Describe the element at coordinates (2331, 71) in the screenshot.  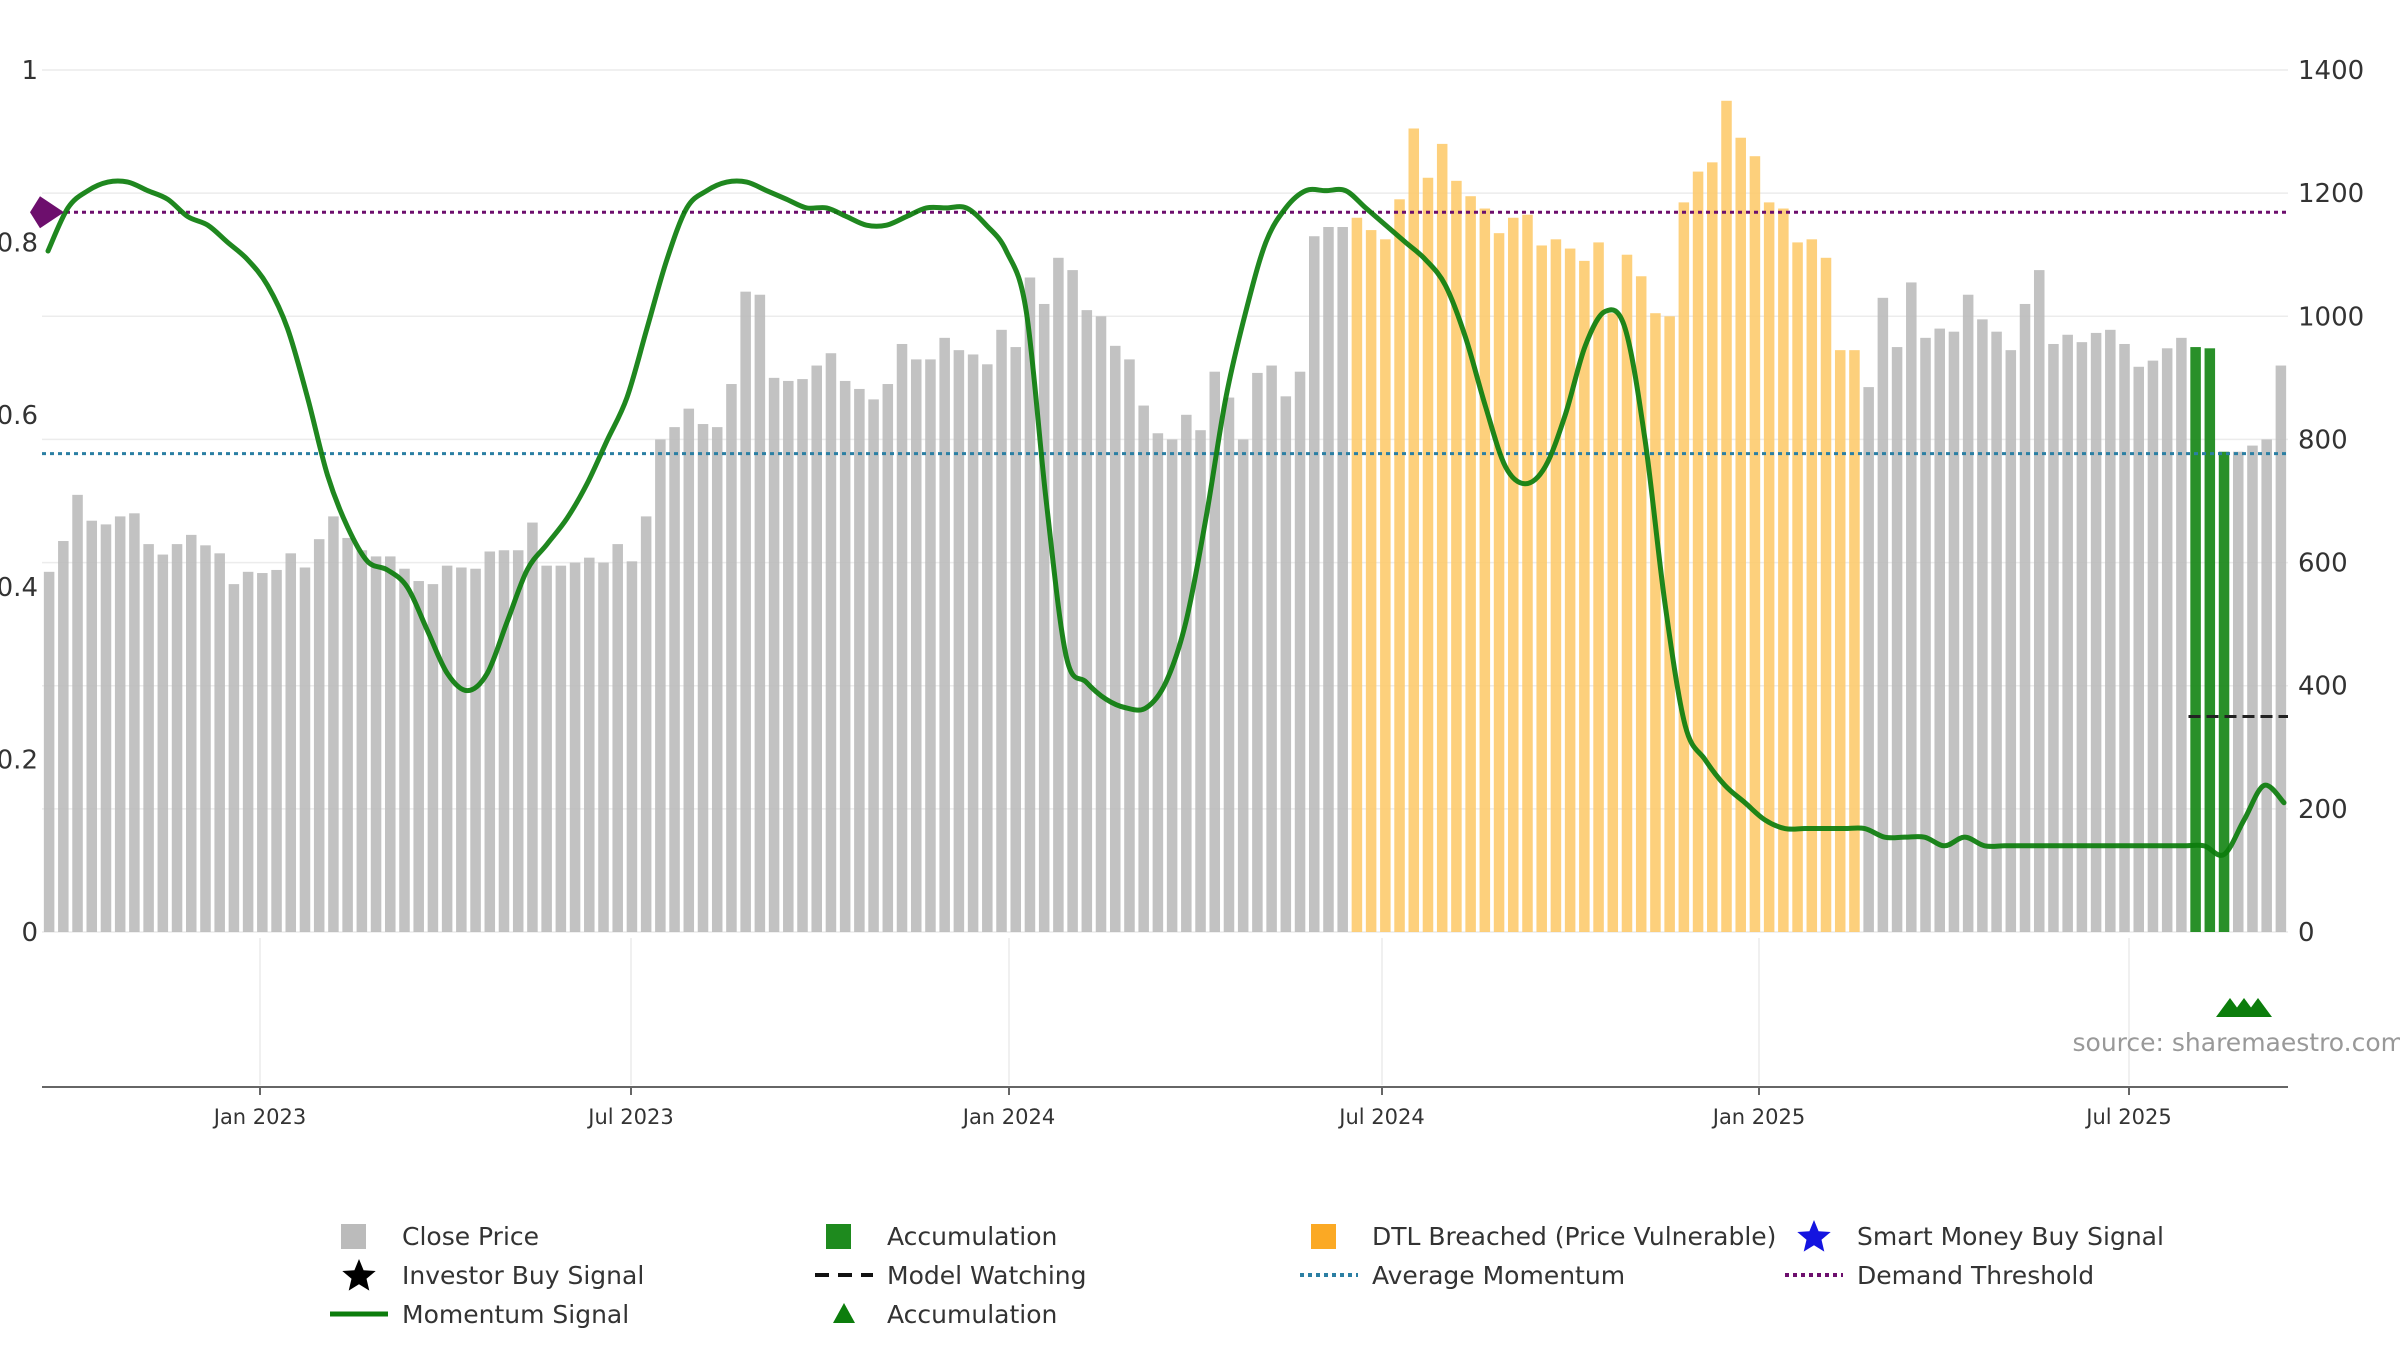
I see `right-tick-label: 1400` at that location.